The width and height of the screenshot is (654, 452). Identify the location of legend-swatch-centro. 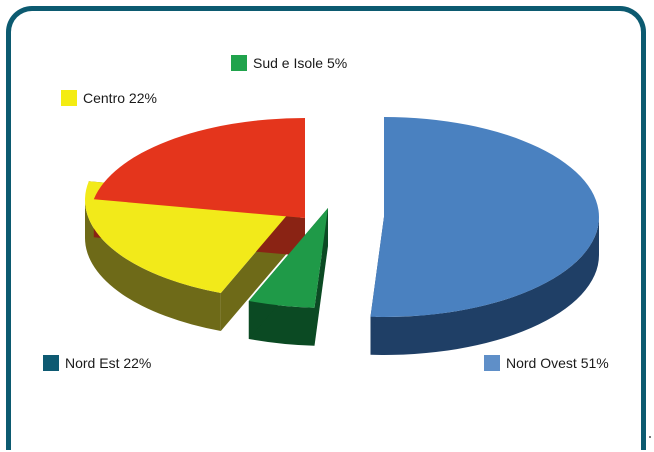
(69, 98).